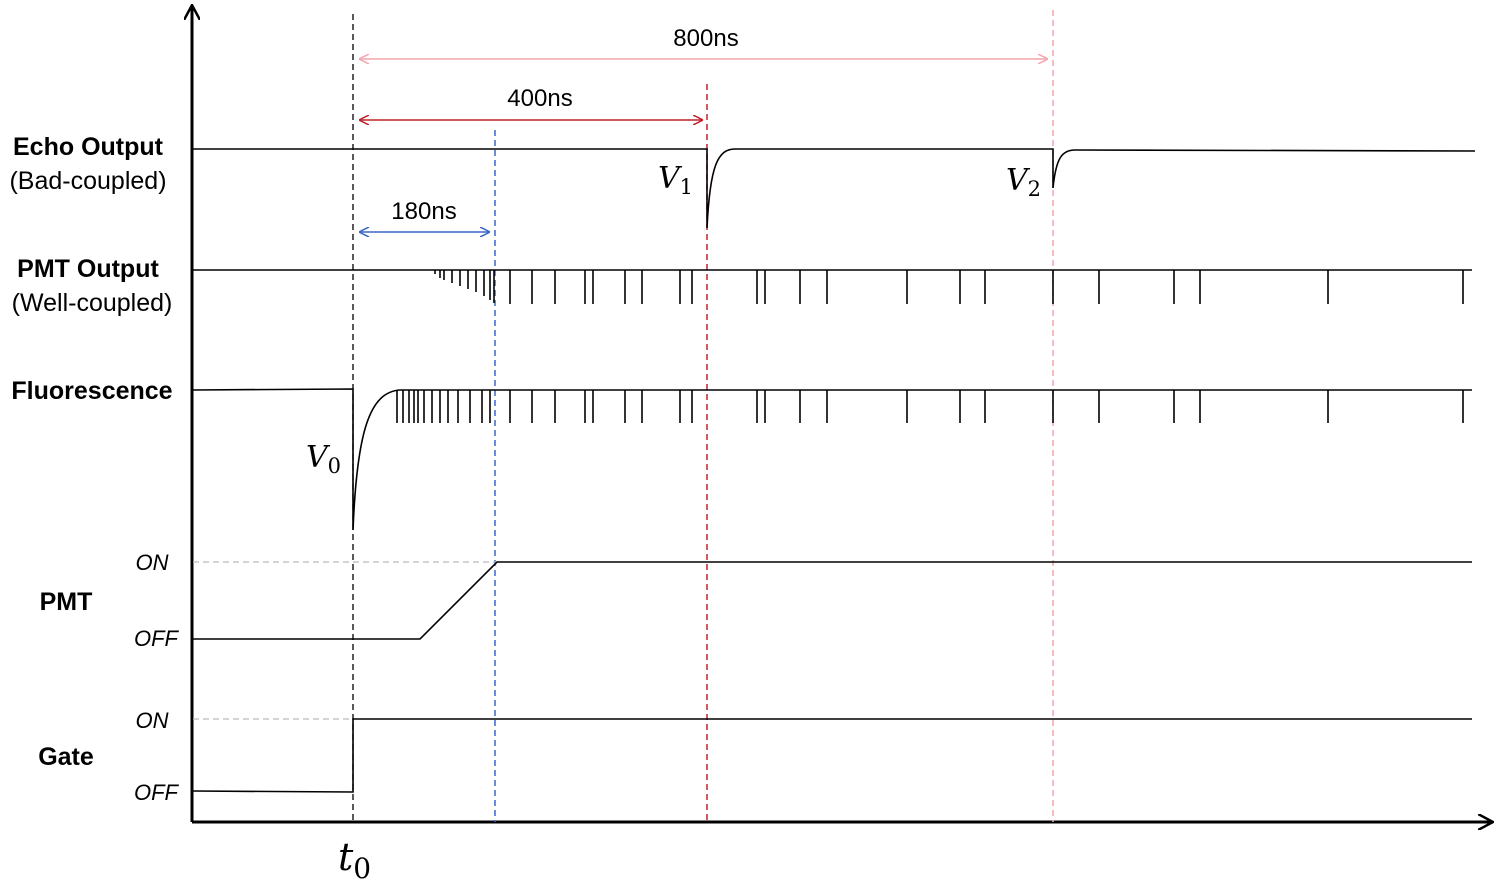 This screenshot has height=885, width=1497. I want to click on signal-sublabel: (Well-coupled), so click(92, 303).